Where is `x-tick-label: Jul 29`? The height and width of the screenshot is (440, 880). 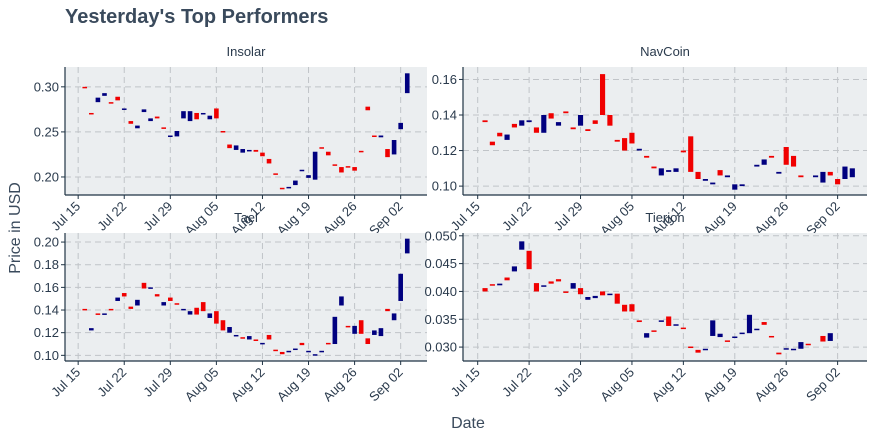
x-tick-label: Jul 29 is located at coordinates (568, 216).